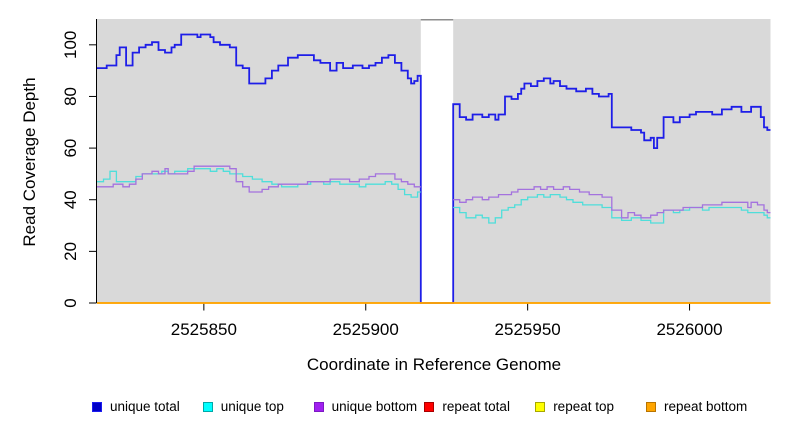 Image resolution: width=792 pixels, height=432 pixels. I want to click on y-tick-label: 20, so click(70, 251).